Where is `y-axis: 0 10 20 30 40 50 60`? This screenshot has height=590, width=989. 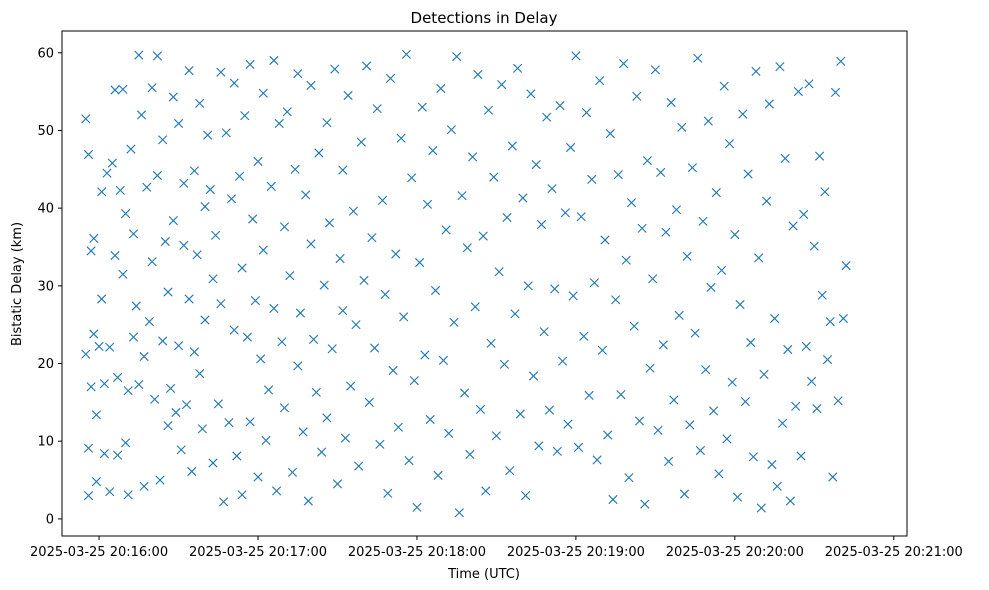 y-axis: 0 10 20 30 40 50 60 is located at coordinates (49, 286).